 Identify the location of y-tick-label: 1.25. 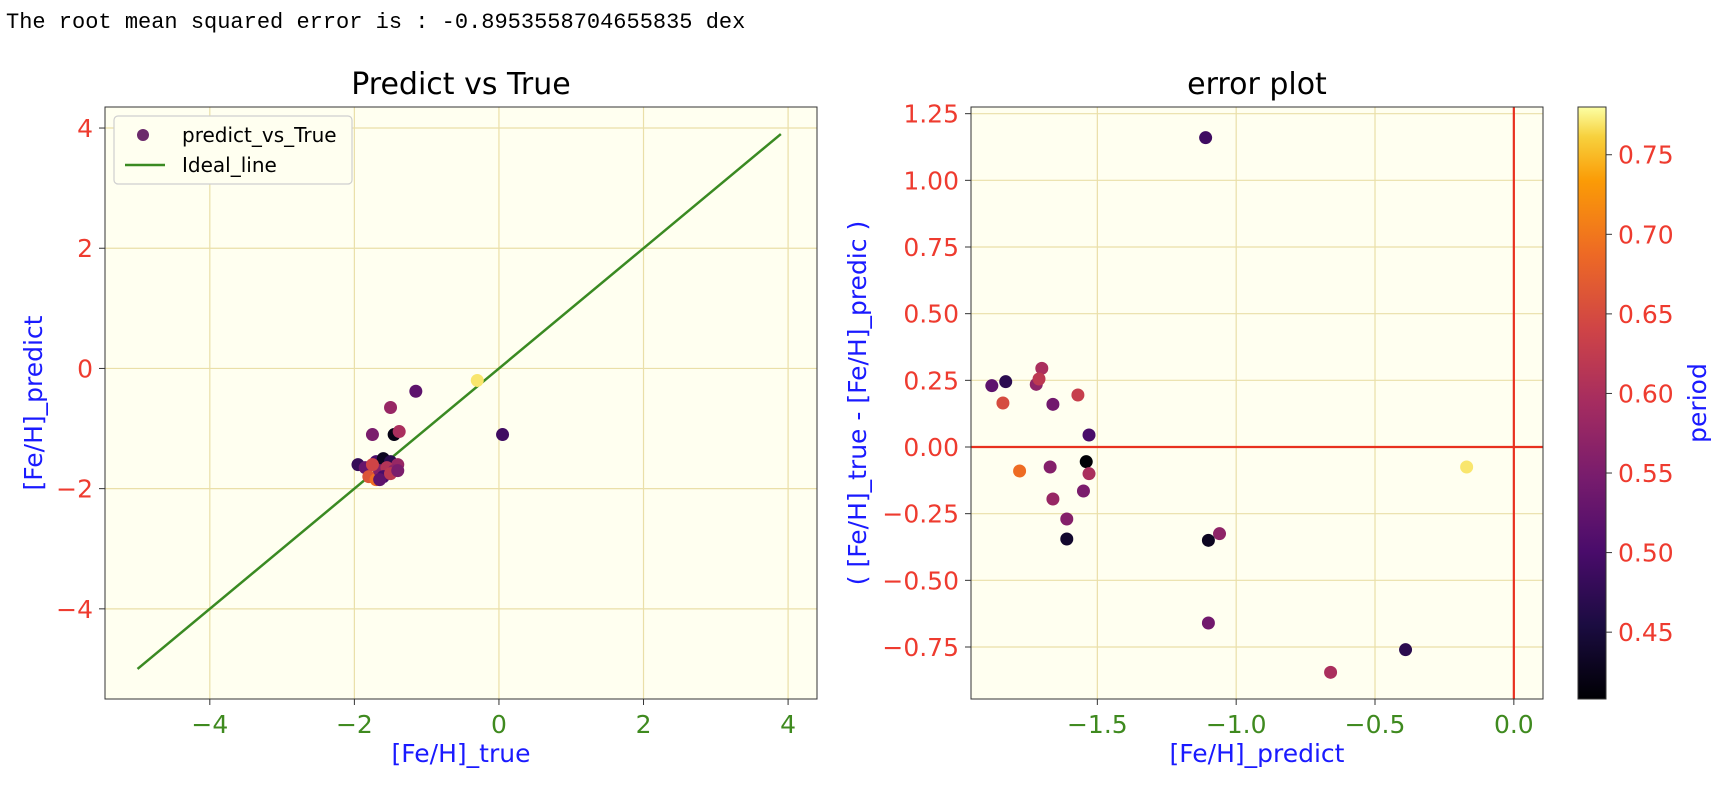
(931, 114).